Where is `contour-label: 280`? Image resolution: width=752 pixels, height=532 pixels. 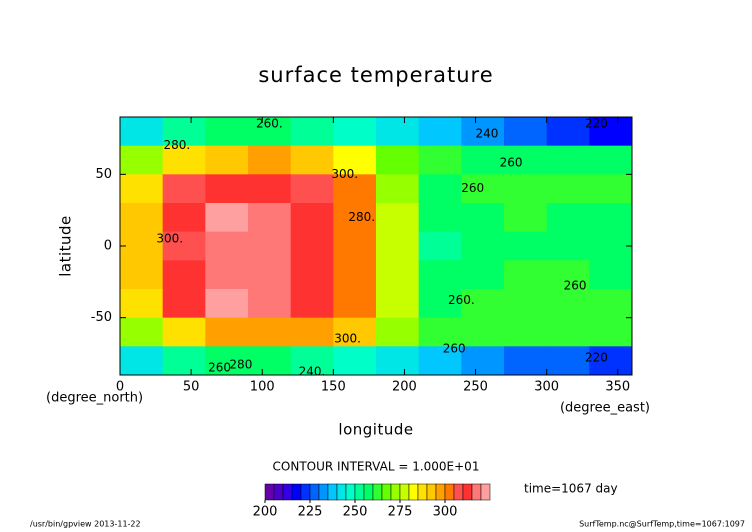
contour-label: 280 is located at coordinates (240, 364).